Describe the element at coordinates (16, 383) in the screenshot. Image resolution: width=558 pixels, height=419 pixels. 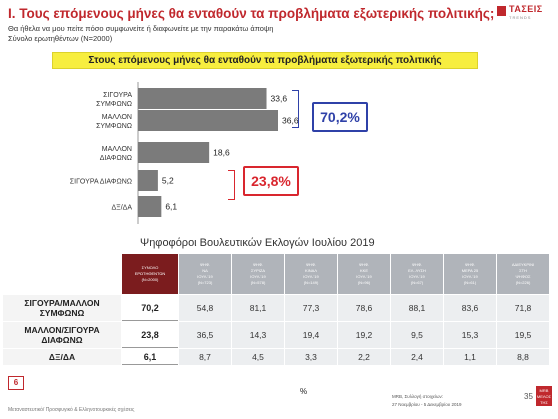
I see `page-box: 6` at that location.